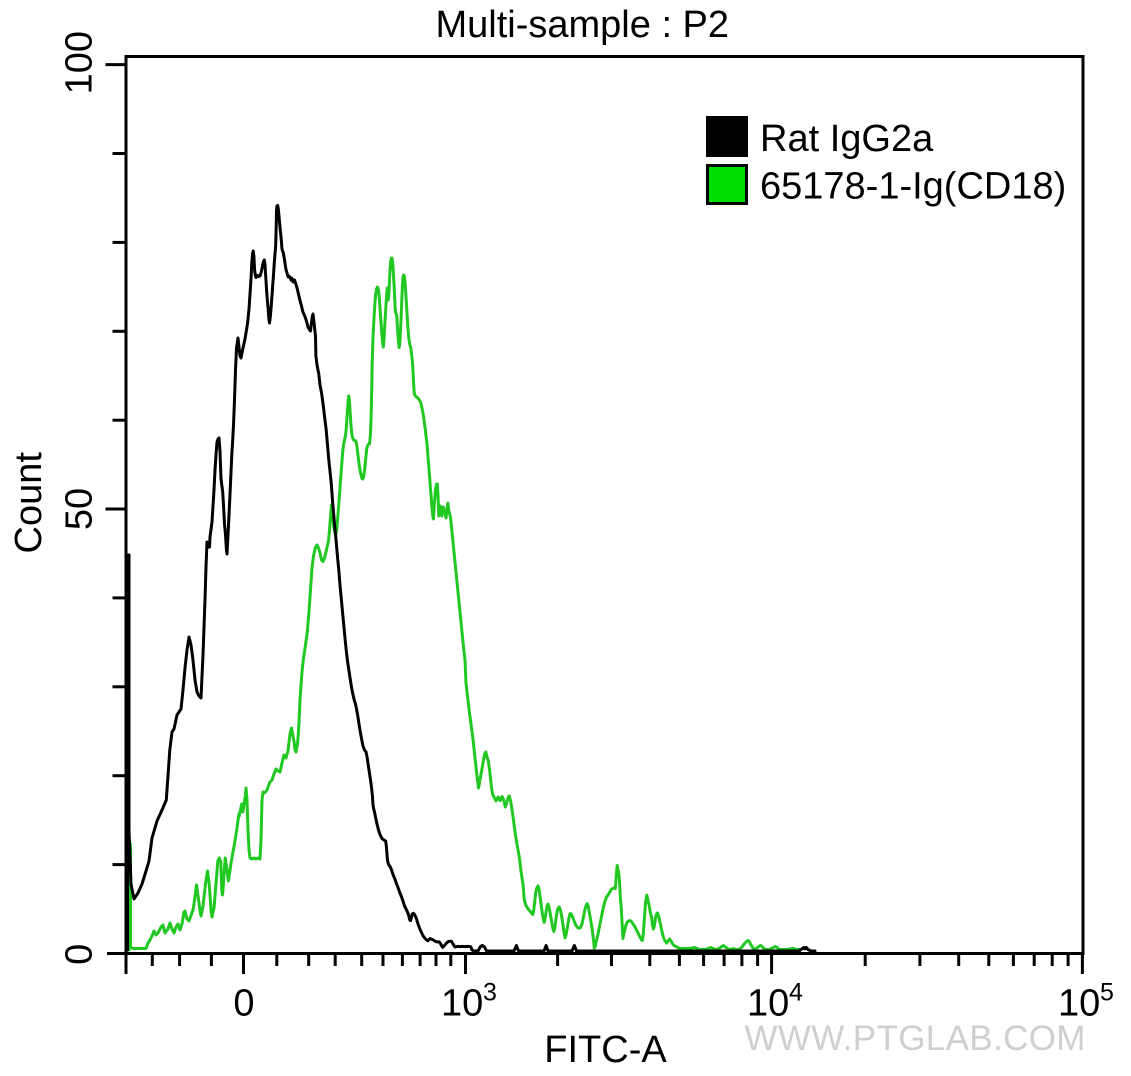 This screenshot has height=1076, width=1131. I want to click on svg-text: Count, so click(29, 503).